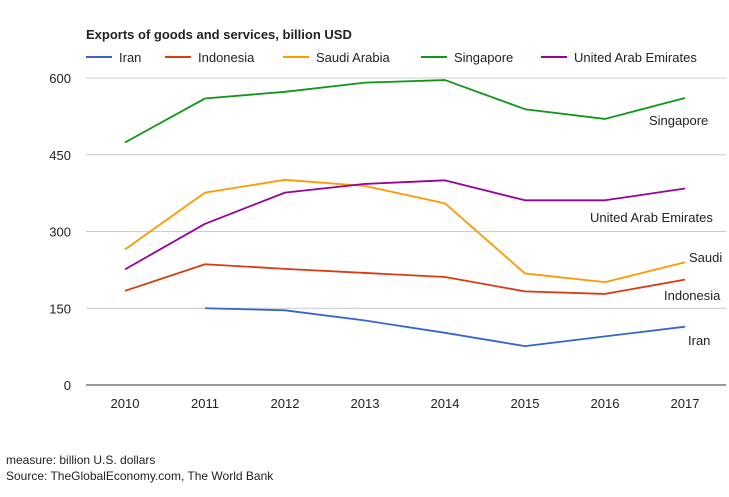 This screenshot has height=497, width=729. I want to click on y-tick-label: 450, so click(60, 155).